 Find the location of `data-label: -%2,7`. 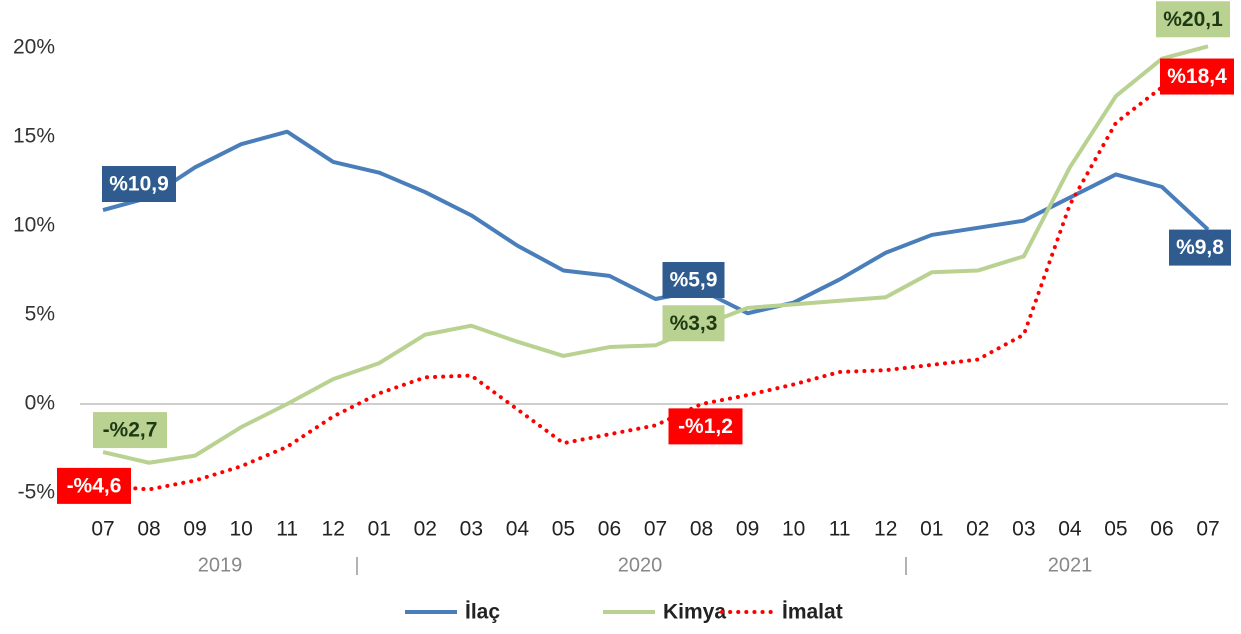

data-label: -%2,7 is located at coordinates (130, 430).